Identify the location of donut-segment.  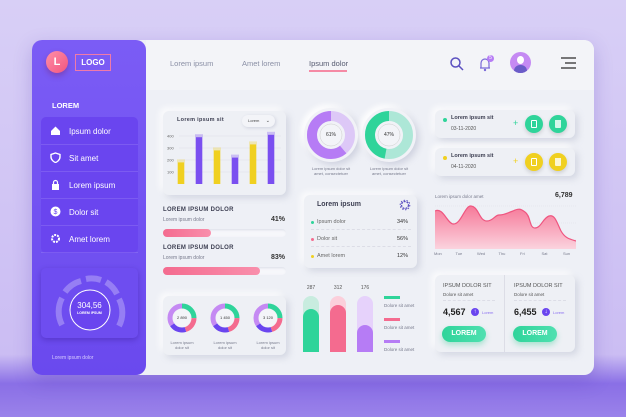
(268, 318).